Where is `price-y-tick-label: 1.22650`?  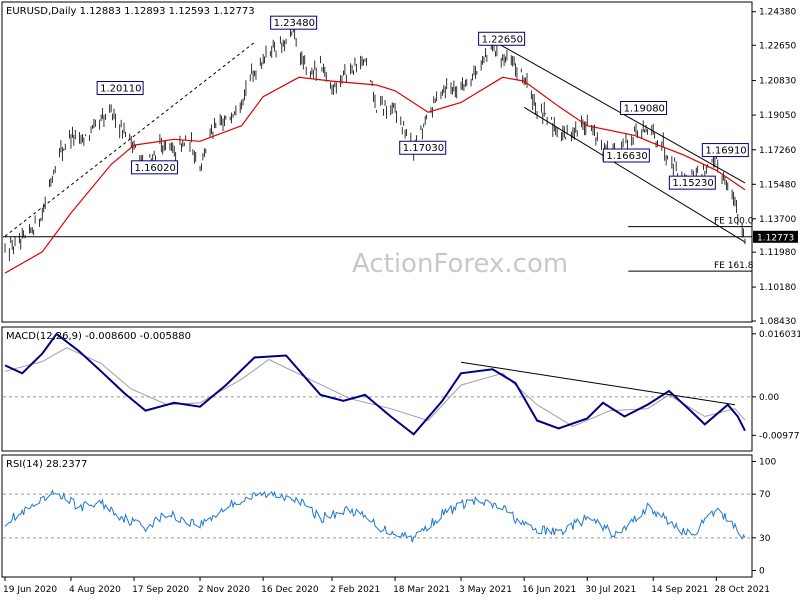 price-y-tick-label: 1.22650 is located at coordinates (777, 46).